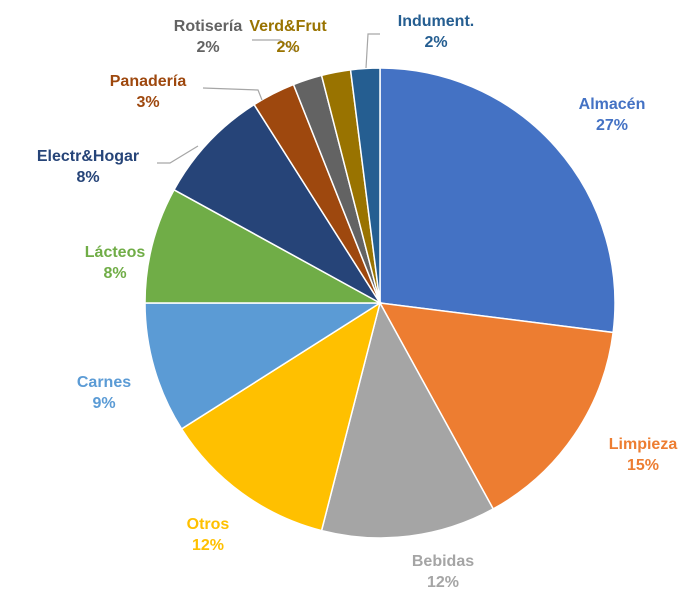  Describe the element at coordinates (612, 104) in the screenshot. I see `slice-label-name: Almacén` at that location.